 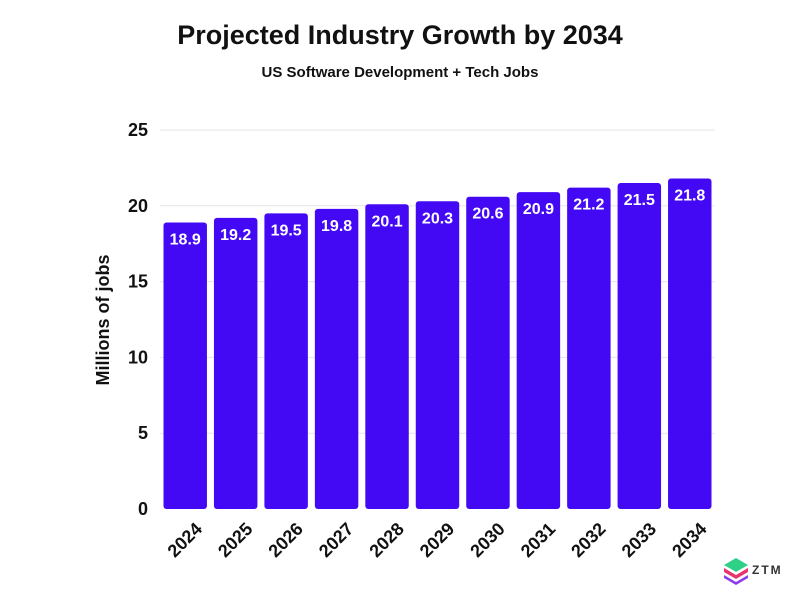 What do you see at coordinates (437, 540) in the screenshot?
I see `x-tick-label: 2029` at bounding box center [437, 540].